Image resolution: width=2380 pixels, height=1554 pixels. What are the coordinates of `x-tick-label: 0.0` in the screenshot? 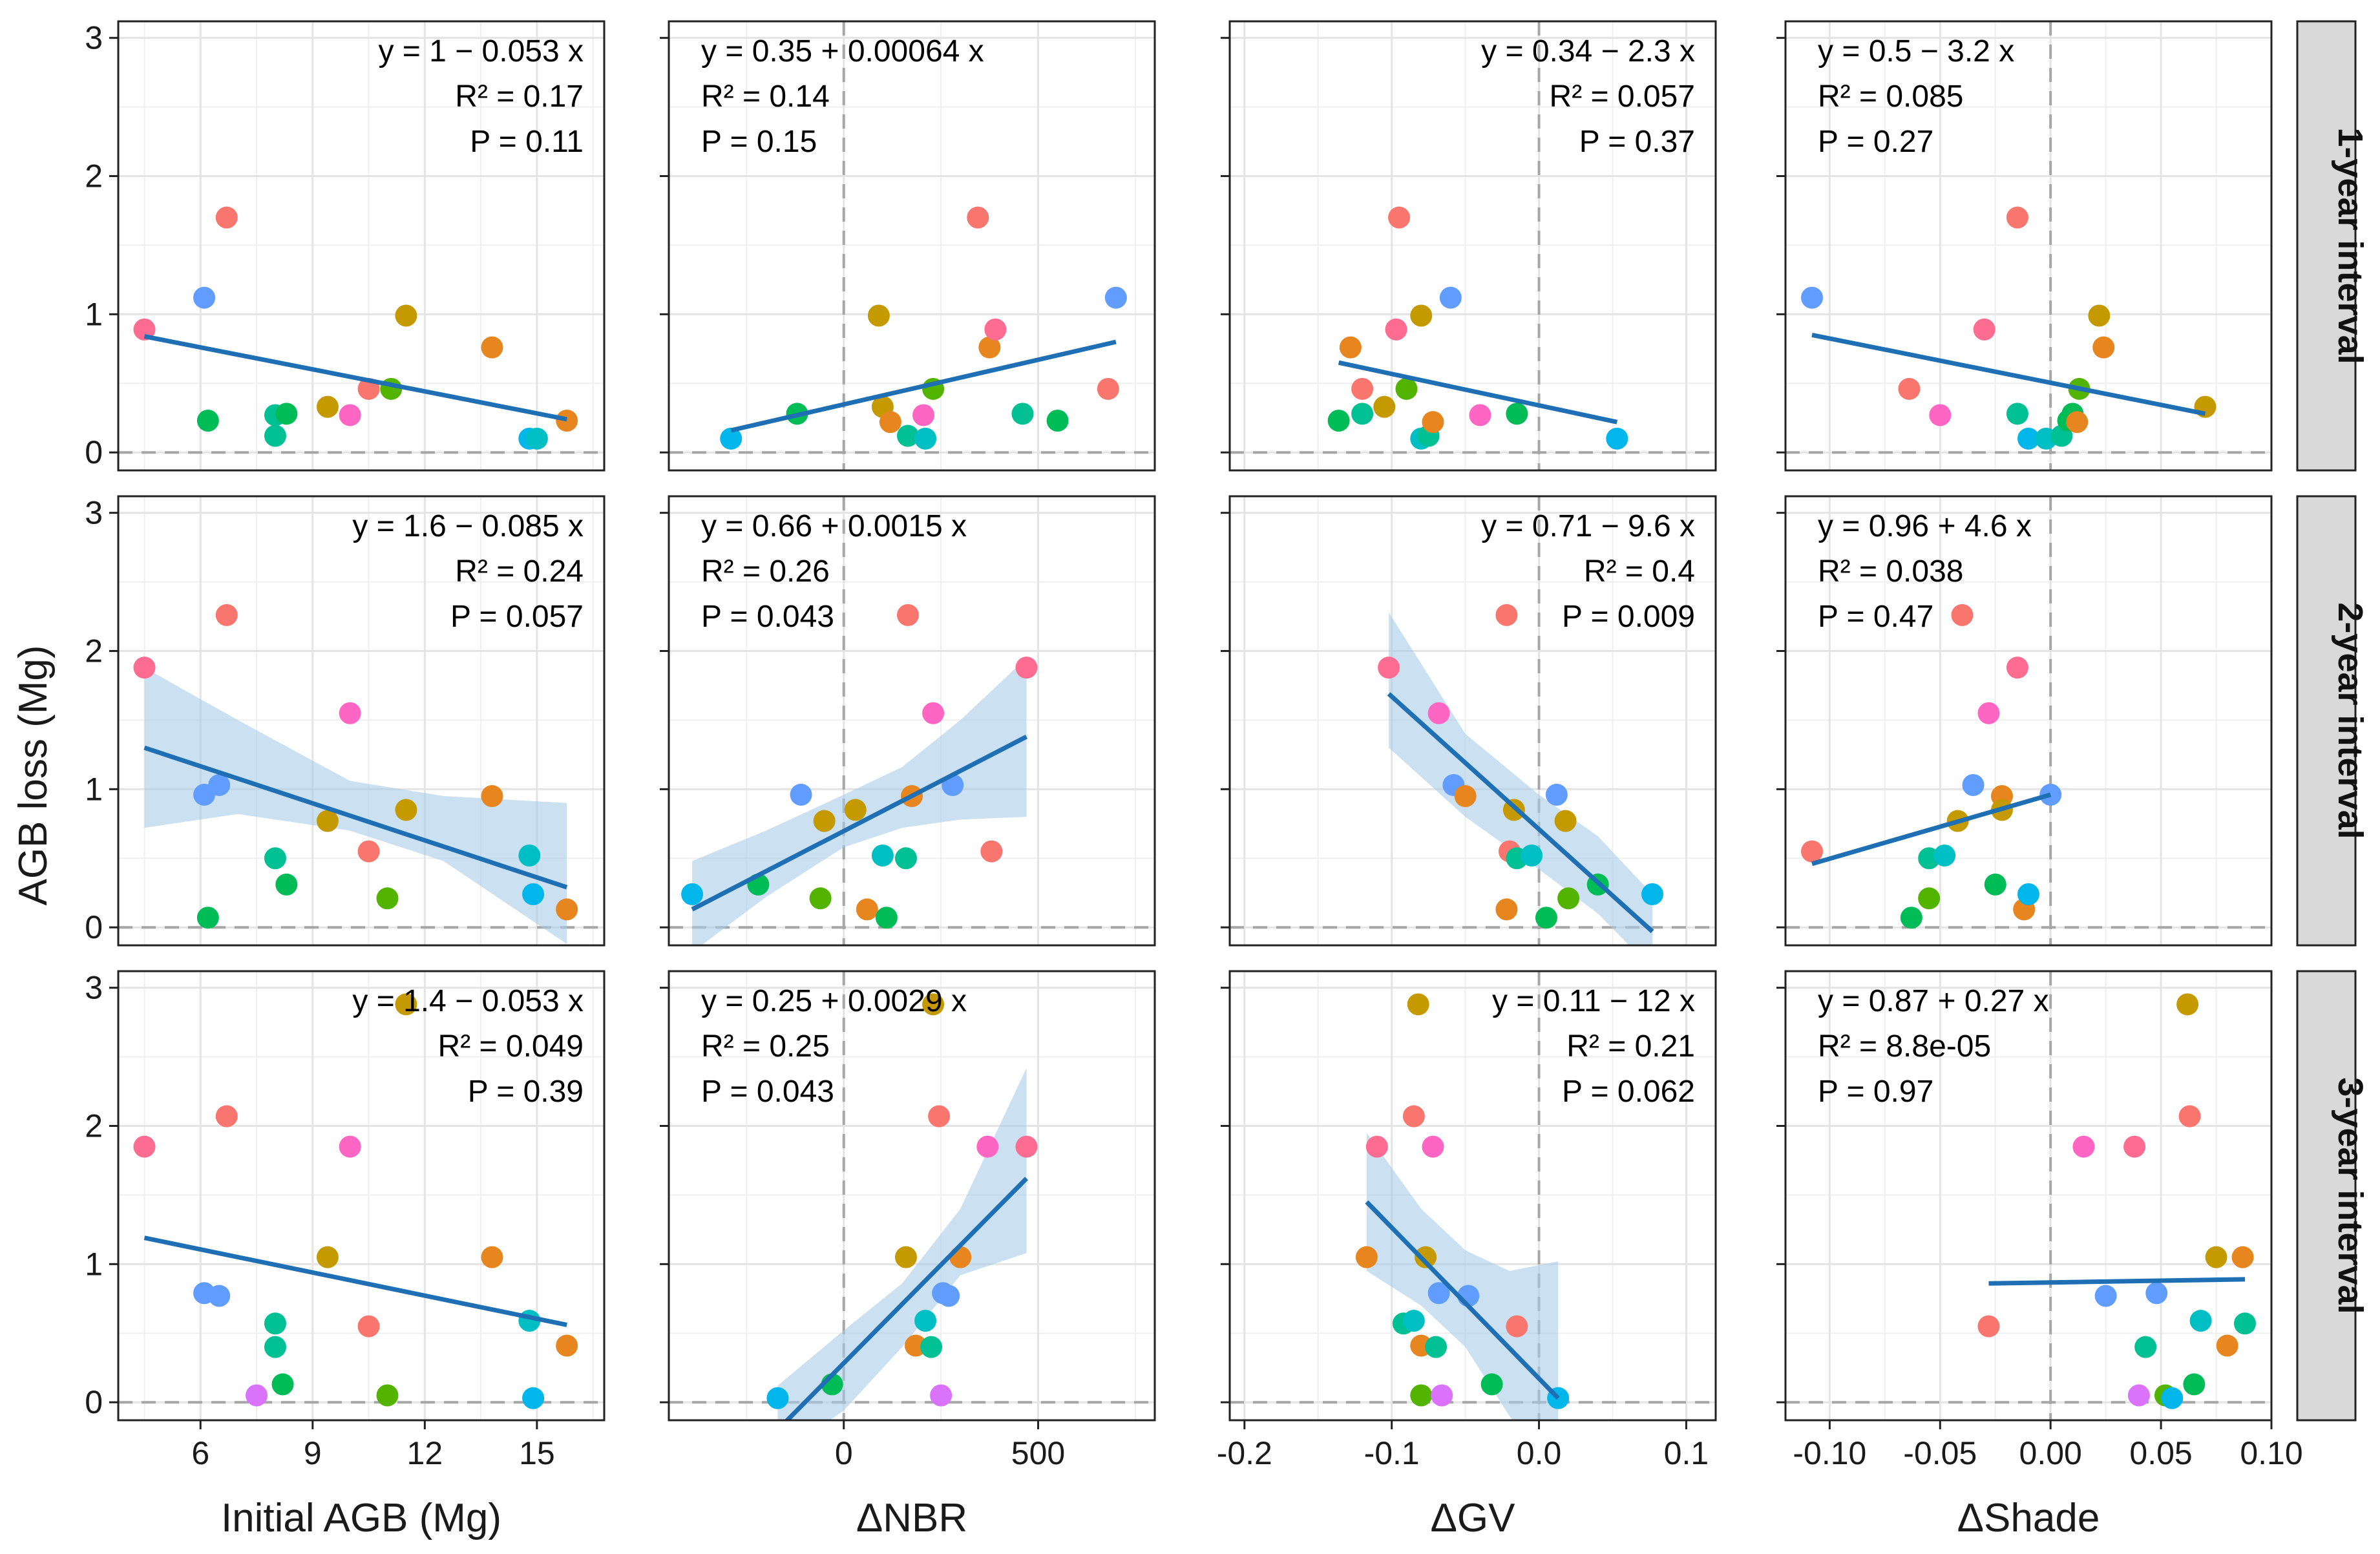 It's located at (1540, 1453).